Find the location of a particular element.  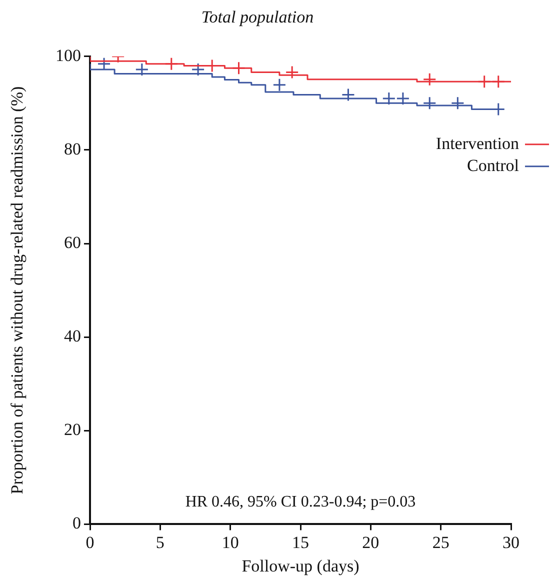

x-tick-label: 15 is located at coordinates (300, 542).